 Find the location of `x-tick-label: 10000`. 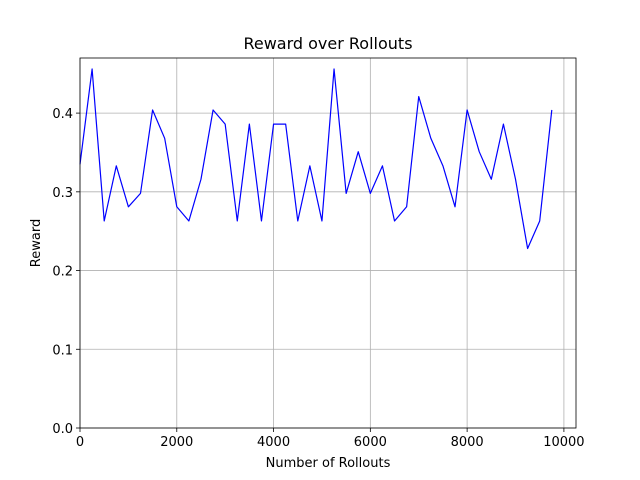

x-tick-label: 10000 is located at coordinates (563, 442).